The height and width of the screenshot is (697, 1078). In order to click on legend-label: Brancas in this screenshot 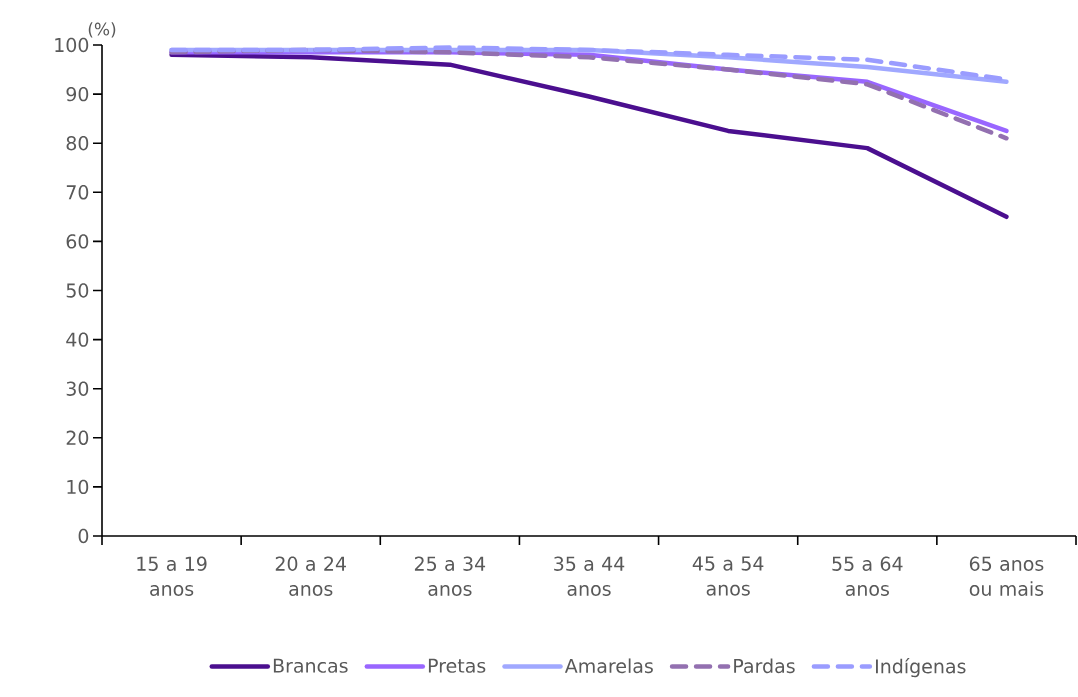, I will do `click(310, 665)`.